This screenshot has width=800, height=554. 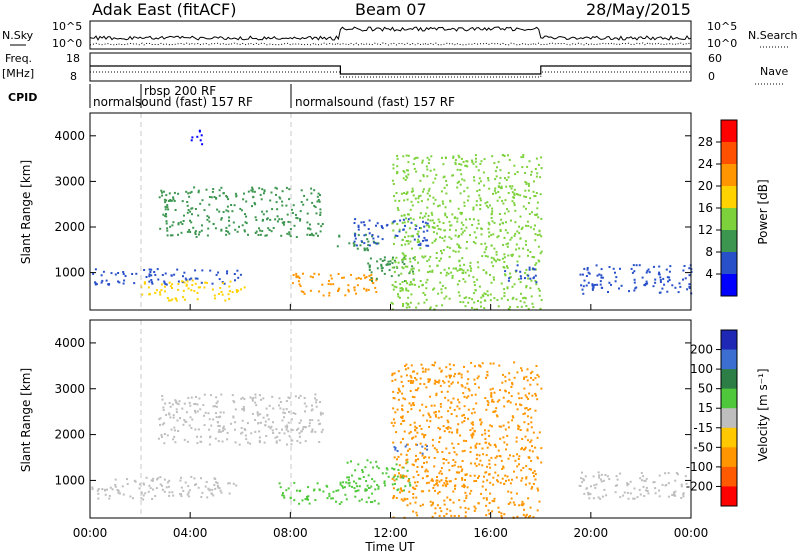 I want to click on cpid-segment-1: rbsp 200 RF, so click(x=180, y=91).